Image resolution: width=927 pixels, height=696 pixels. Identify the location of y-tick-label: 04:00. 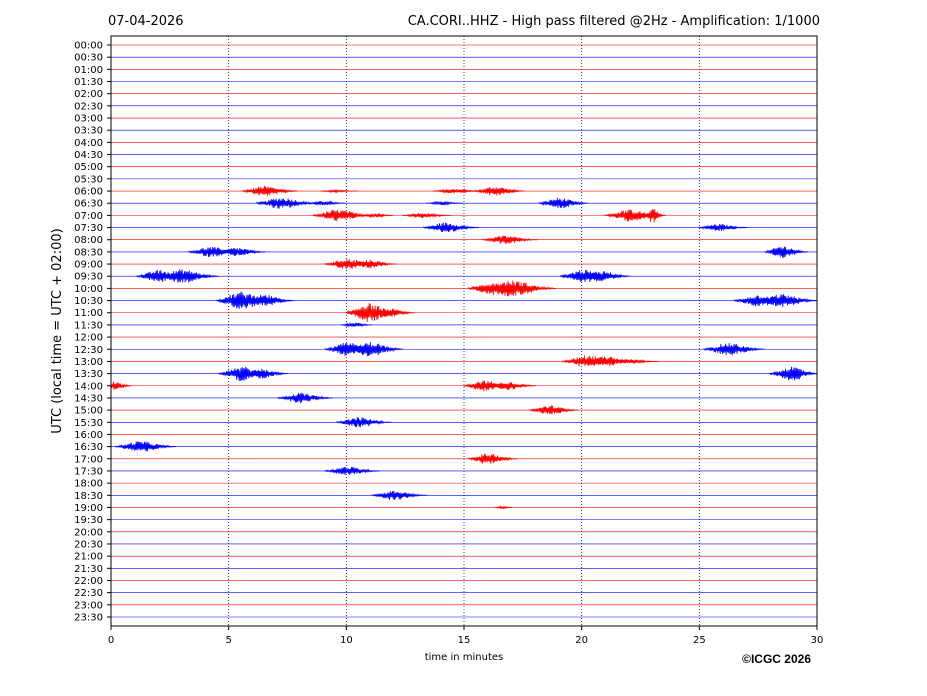
(88, 143).